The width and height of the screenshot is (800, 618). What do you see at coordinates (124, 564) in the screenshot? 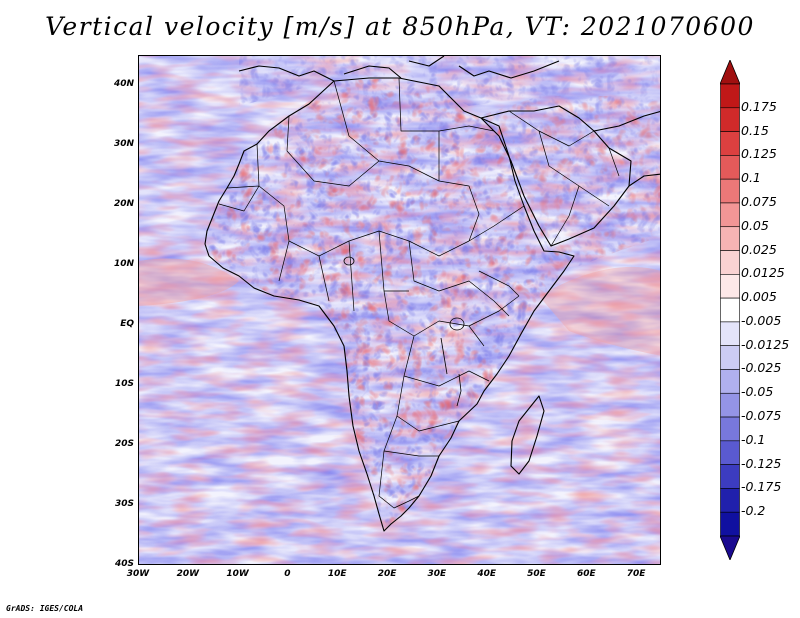
I see `latitude-label: 40S` at bounding box center [124, 564].